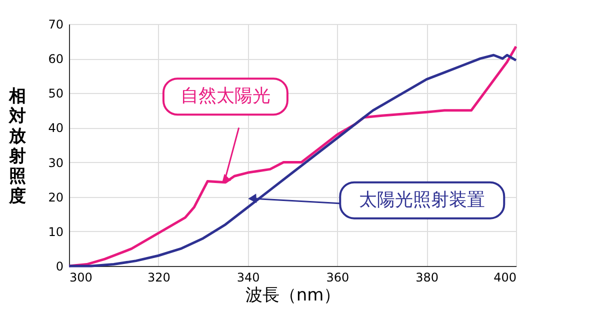  Describe the element at coordinates (56, 231) in the screenshot. I see `y-tick-label: 10` at that location.